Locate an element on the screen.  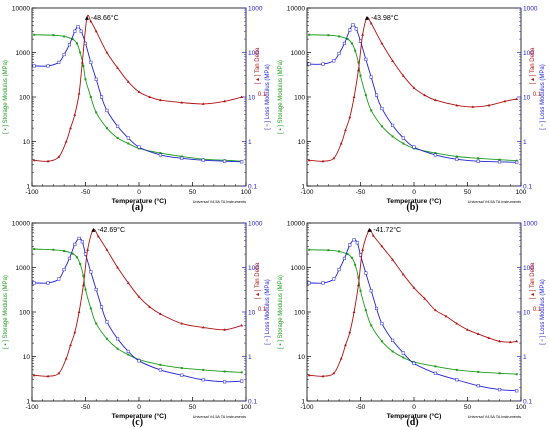
x-tick-label: 100 is located at coordinates (246, 407).